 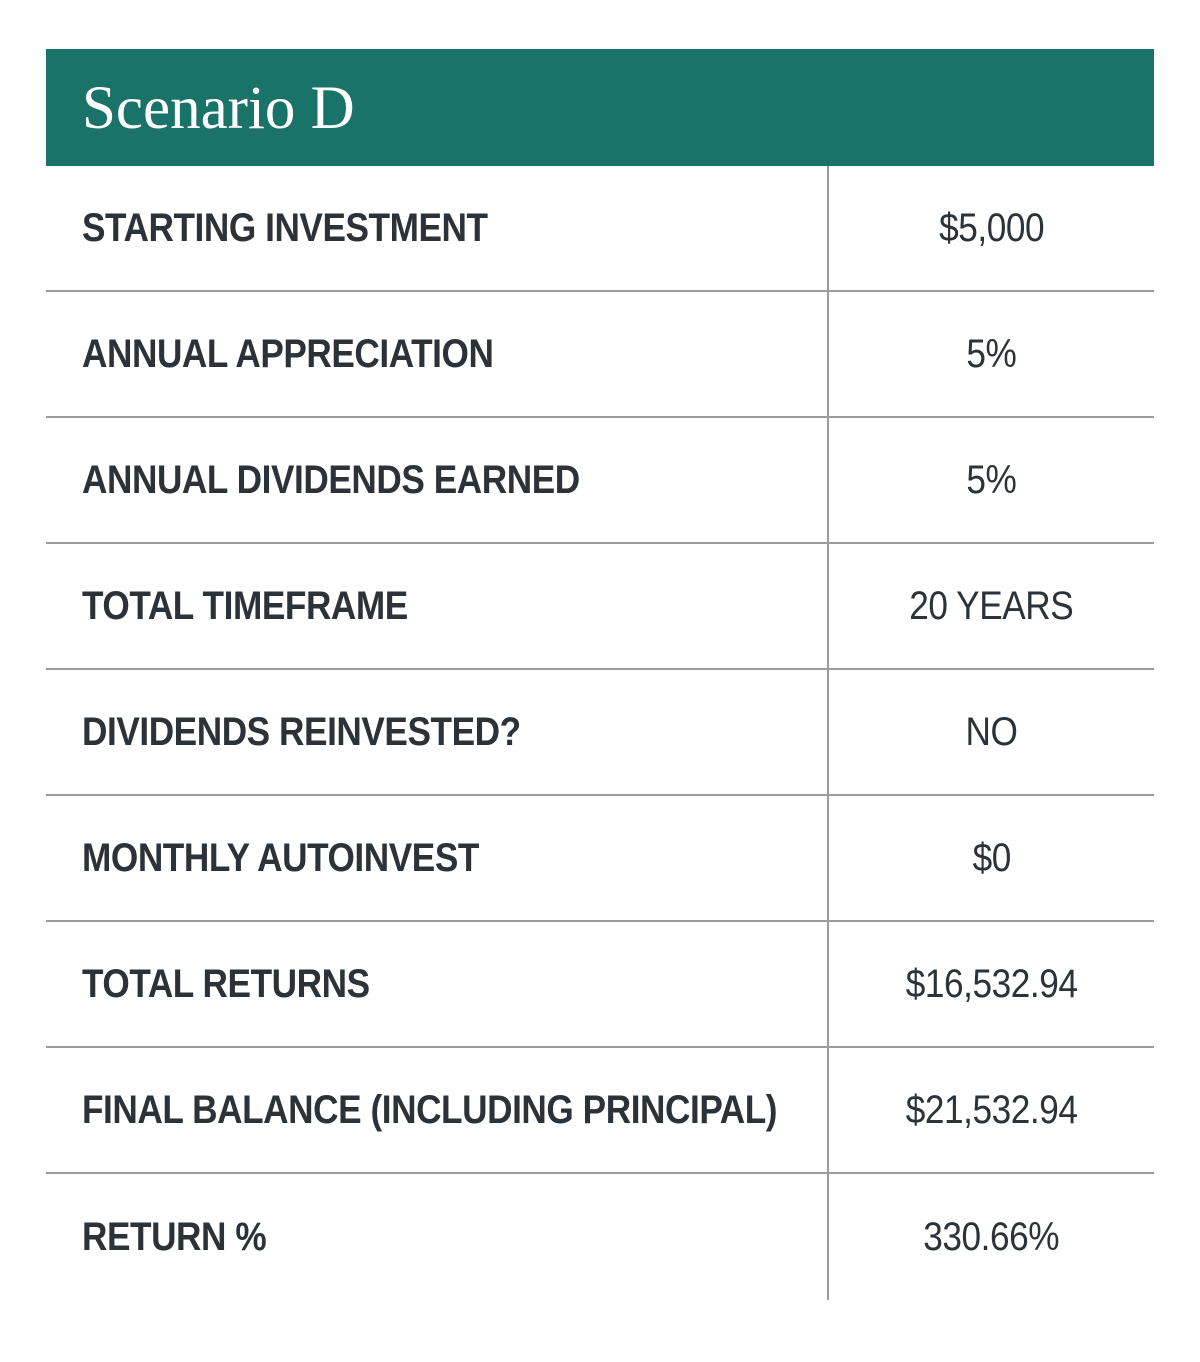 I want to click on row-label: MONTHLY AUTOINVEST, so click(x=280, y=857).